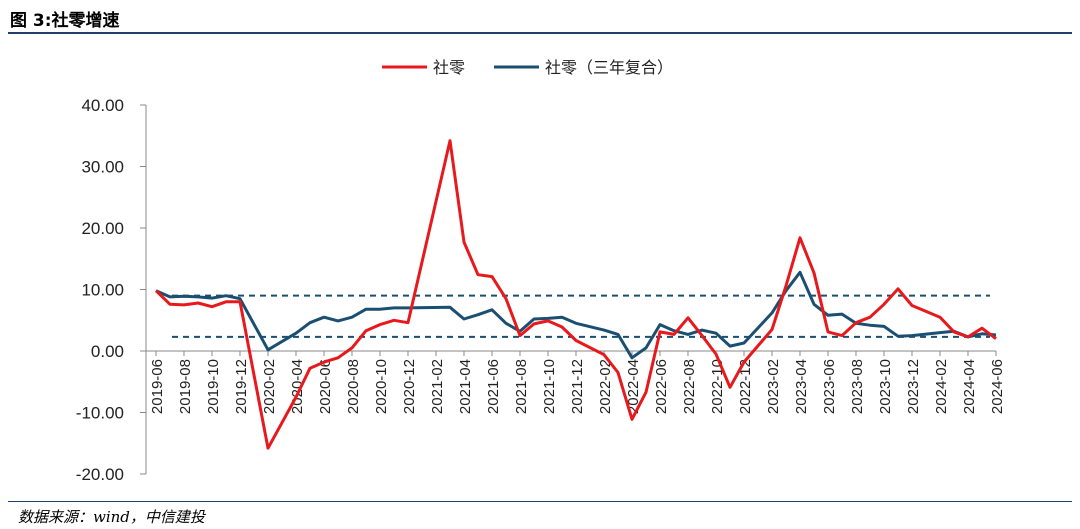 The height and width of the screenshot is (529, 1080). Describe the element at coordinates (241, 386) in the screenshot. I see `x-tick-label: 2019-12` at that location.